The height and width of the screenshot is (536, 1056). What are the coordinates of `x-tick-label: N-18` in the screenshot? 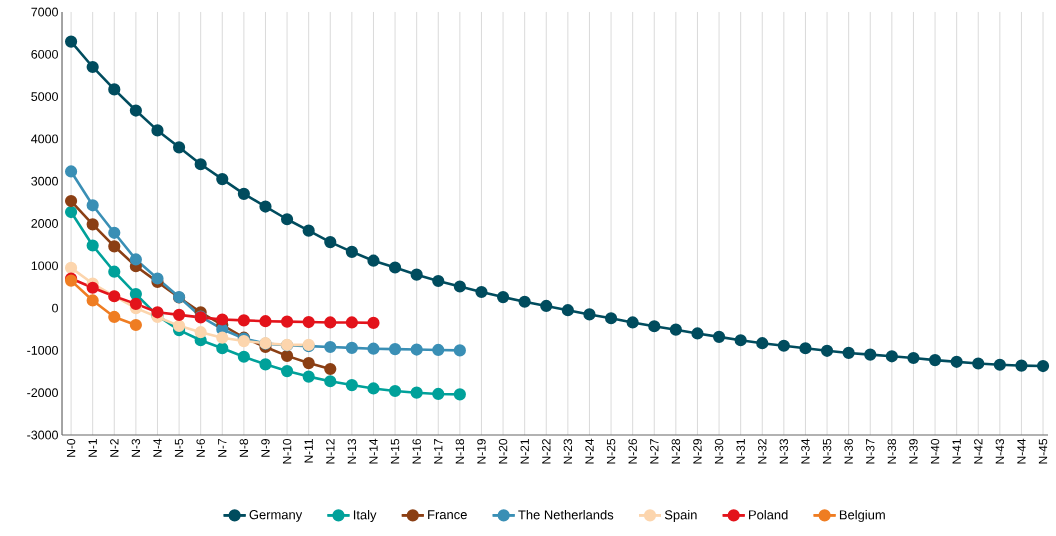 It's located at (460, 451).